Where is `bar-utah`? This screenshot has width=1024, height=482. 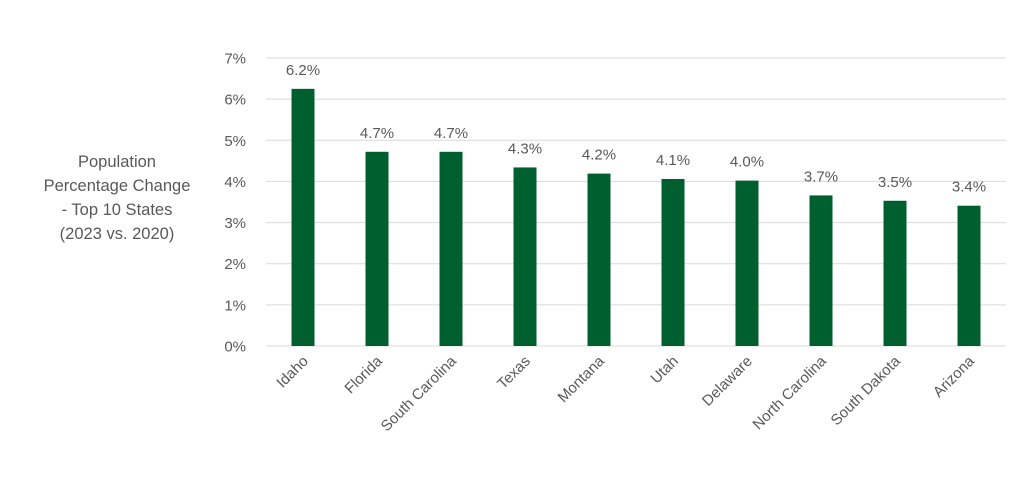
bar-utah is located at coordinates (673, 262).